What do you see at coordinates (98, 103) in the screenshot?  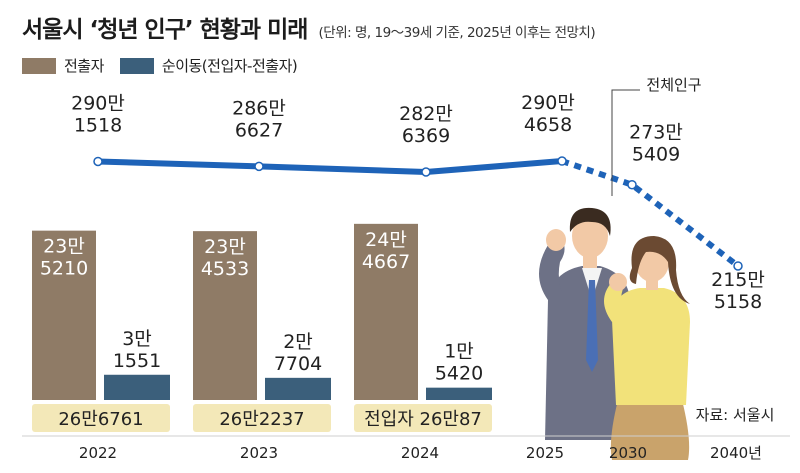 I see `population-label-0-a: 290만` at bounding box center [98, 103].